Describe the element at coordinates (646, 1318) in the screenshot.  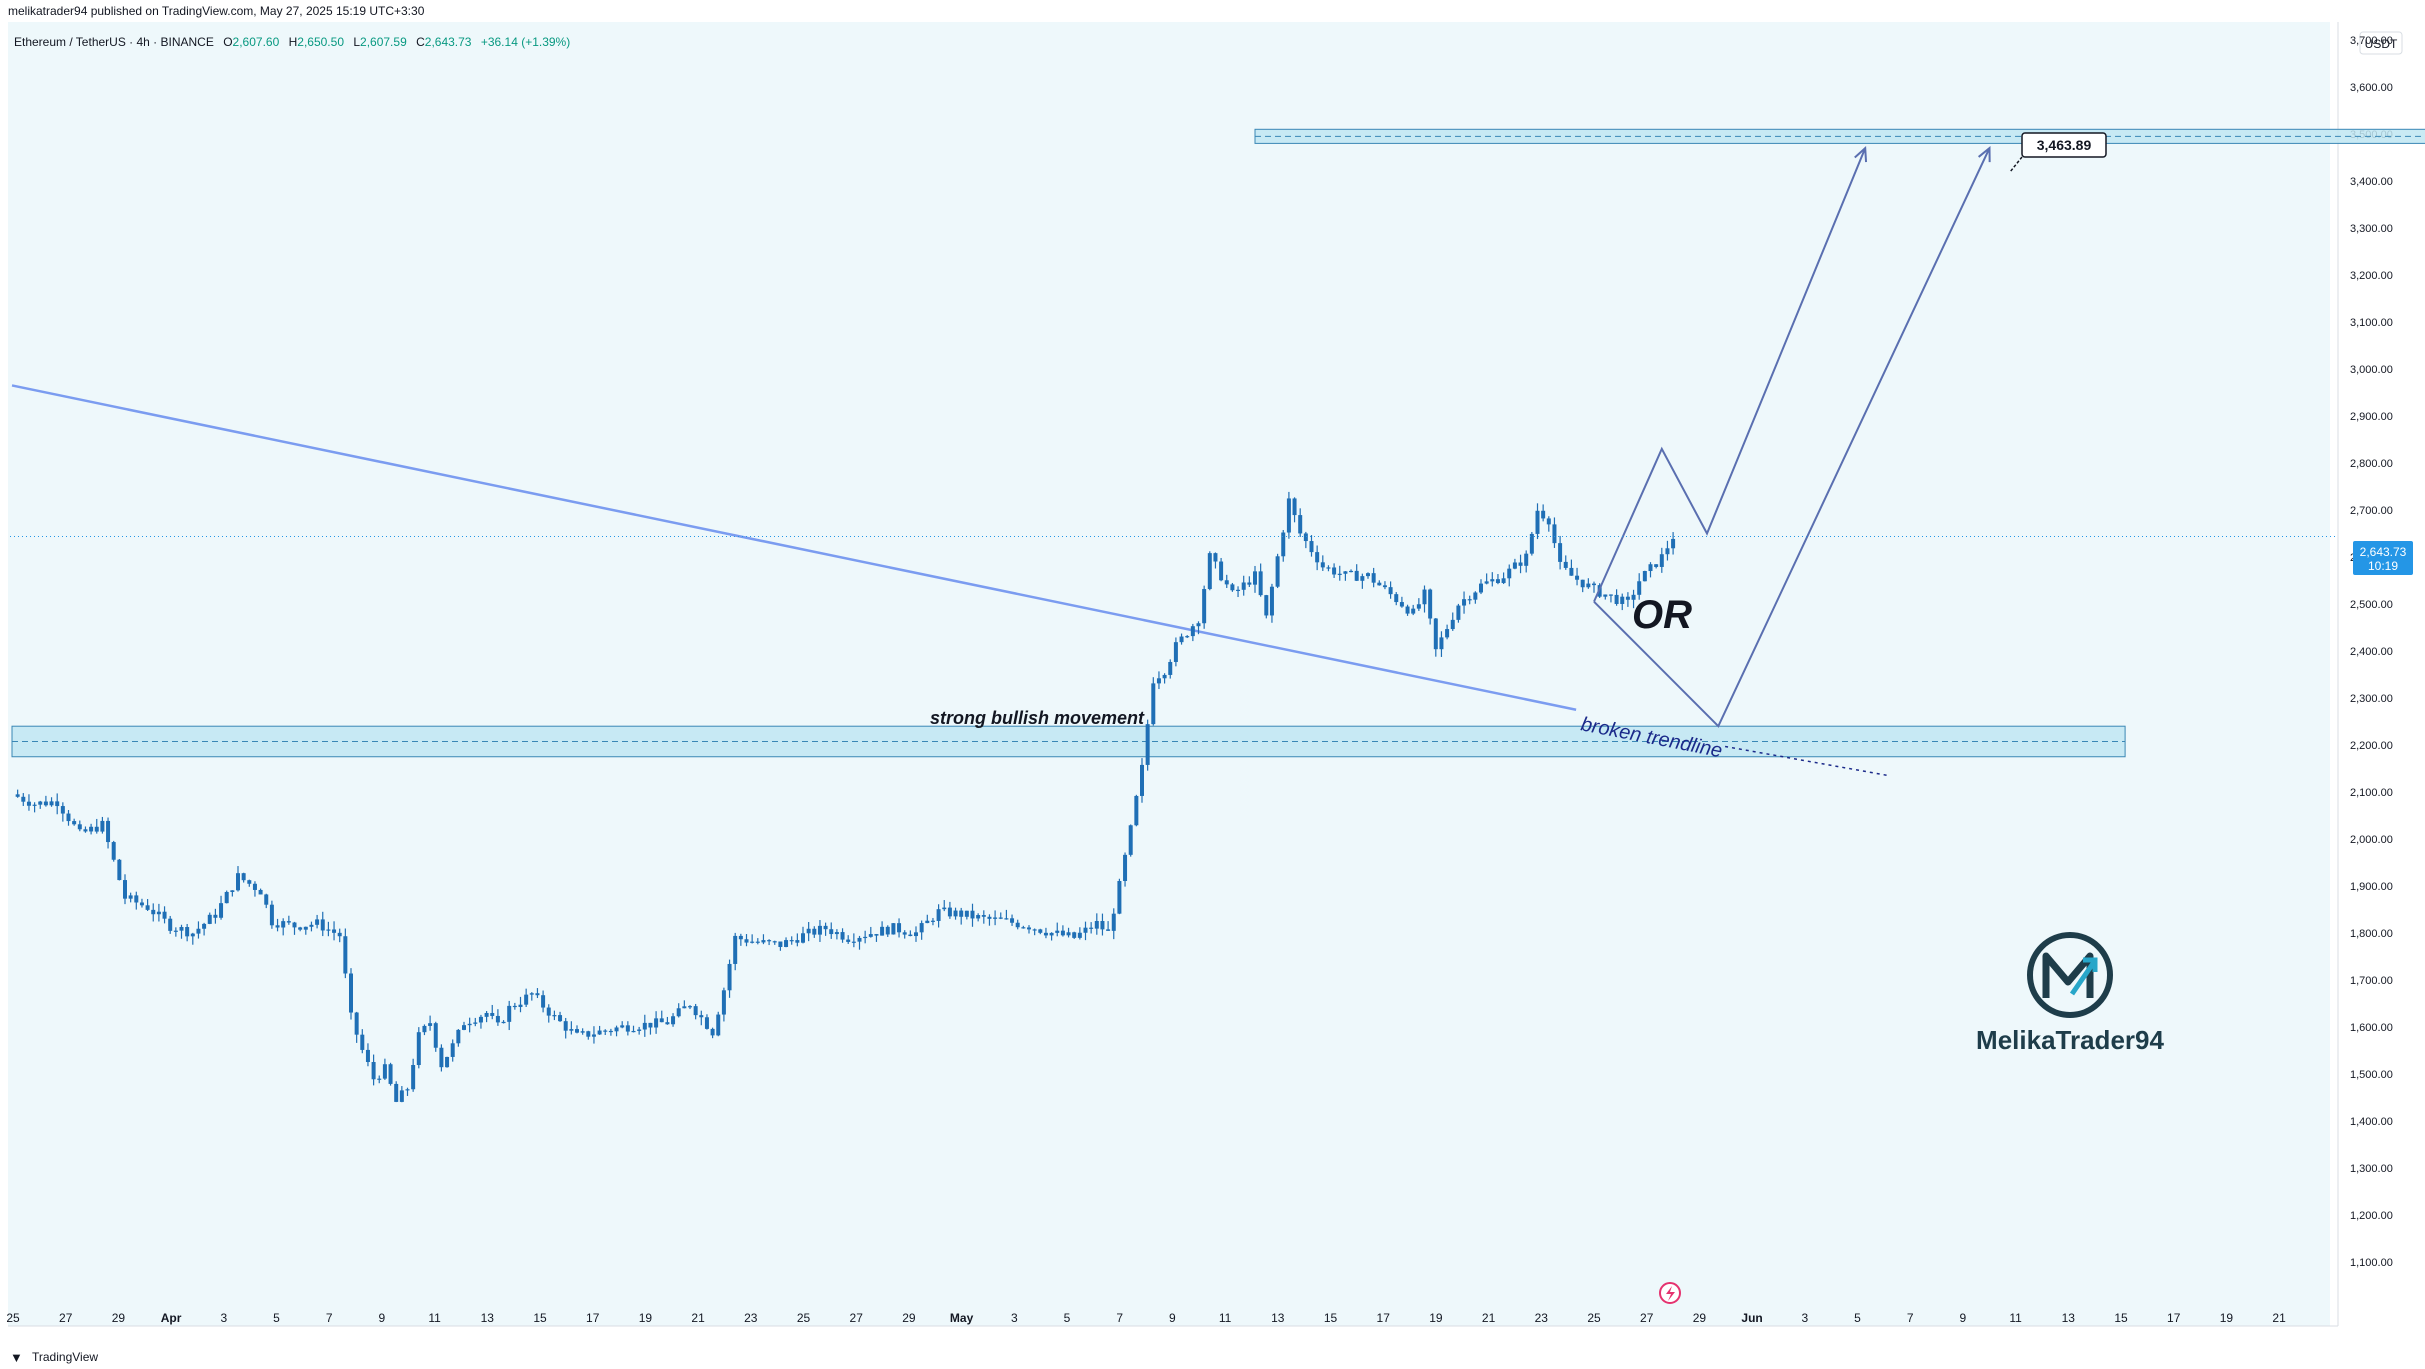
I see `time-tick-label: 19` at that location.